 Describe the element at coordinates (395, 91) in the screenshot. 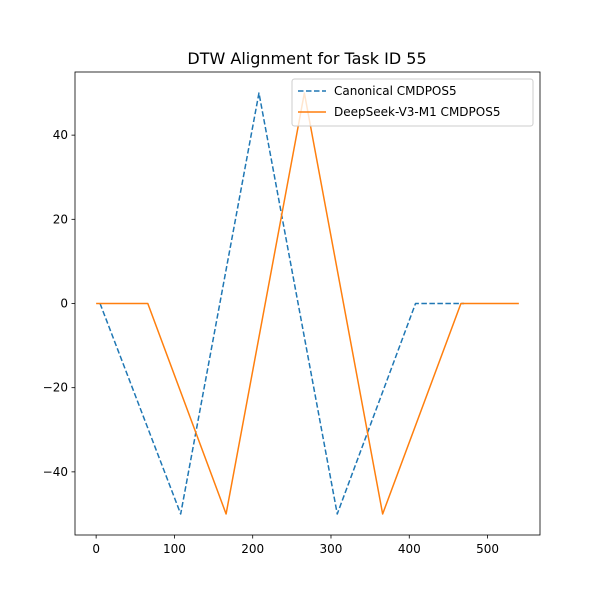

I see `legend-label-1: Canonical CMDPOS5` at that location.